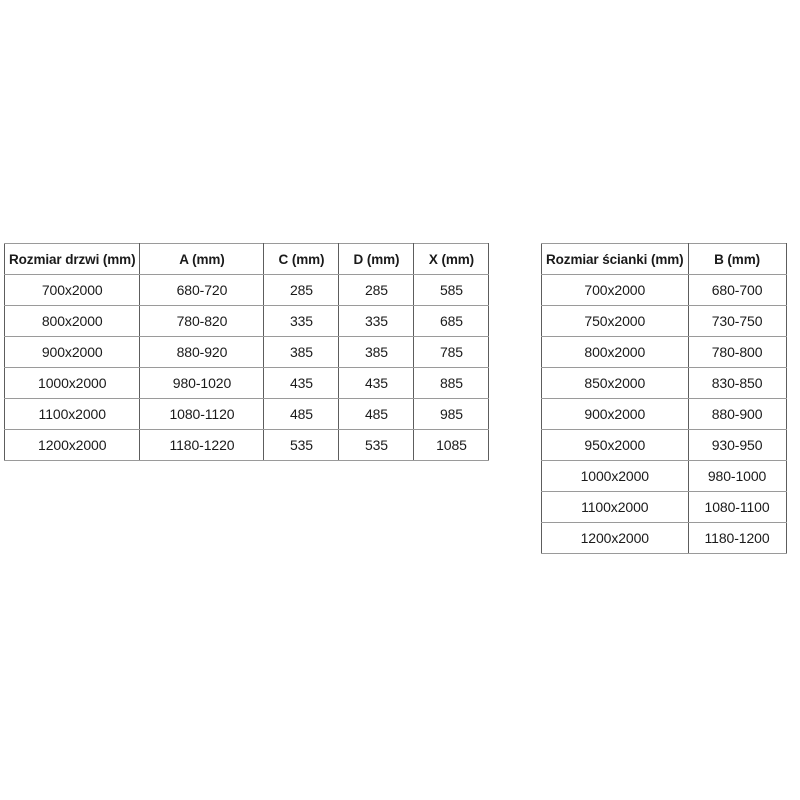  I want to click on cell-wall-size: 900x2000, so click(615, 414).